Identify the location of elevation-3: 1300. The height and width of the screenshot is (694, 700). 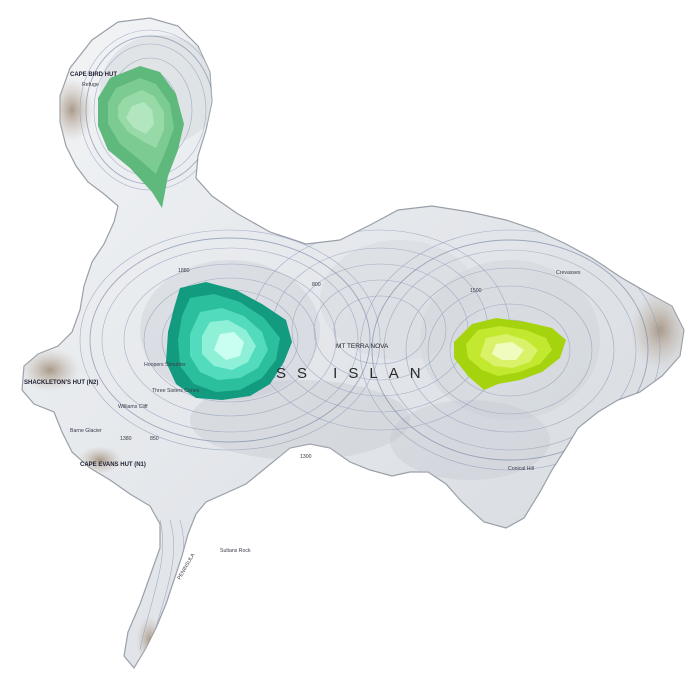
(306, 457).